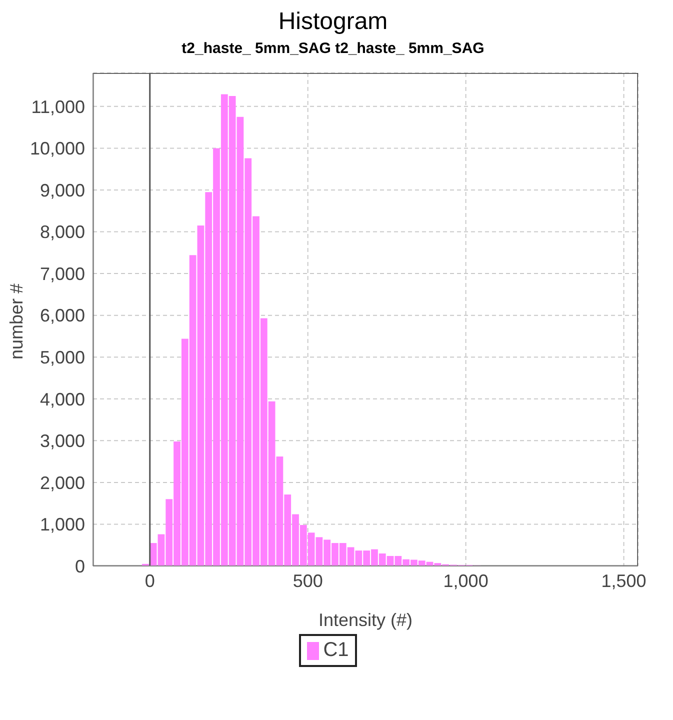 This screenshot has height=720, width=673. What do you see at coordinates (62, 482) in the screenshot?
I see `y-tick-label: 2,000` at bounding box center [62, 482].